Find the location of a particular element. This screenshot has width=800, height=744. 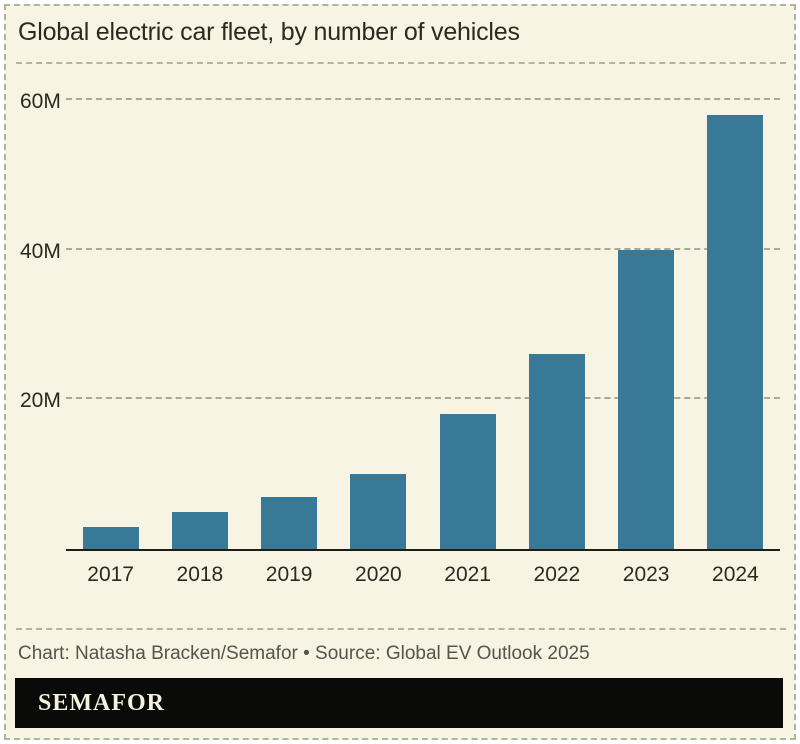

bar-column-2019 is located at coordinates (289, 311).